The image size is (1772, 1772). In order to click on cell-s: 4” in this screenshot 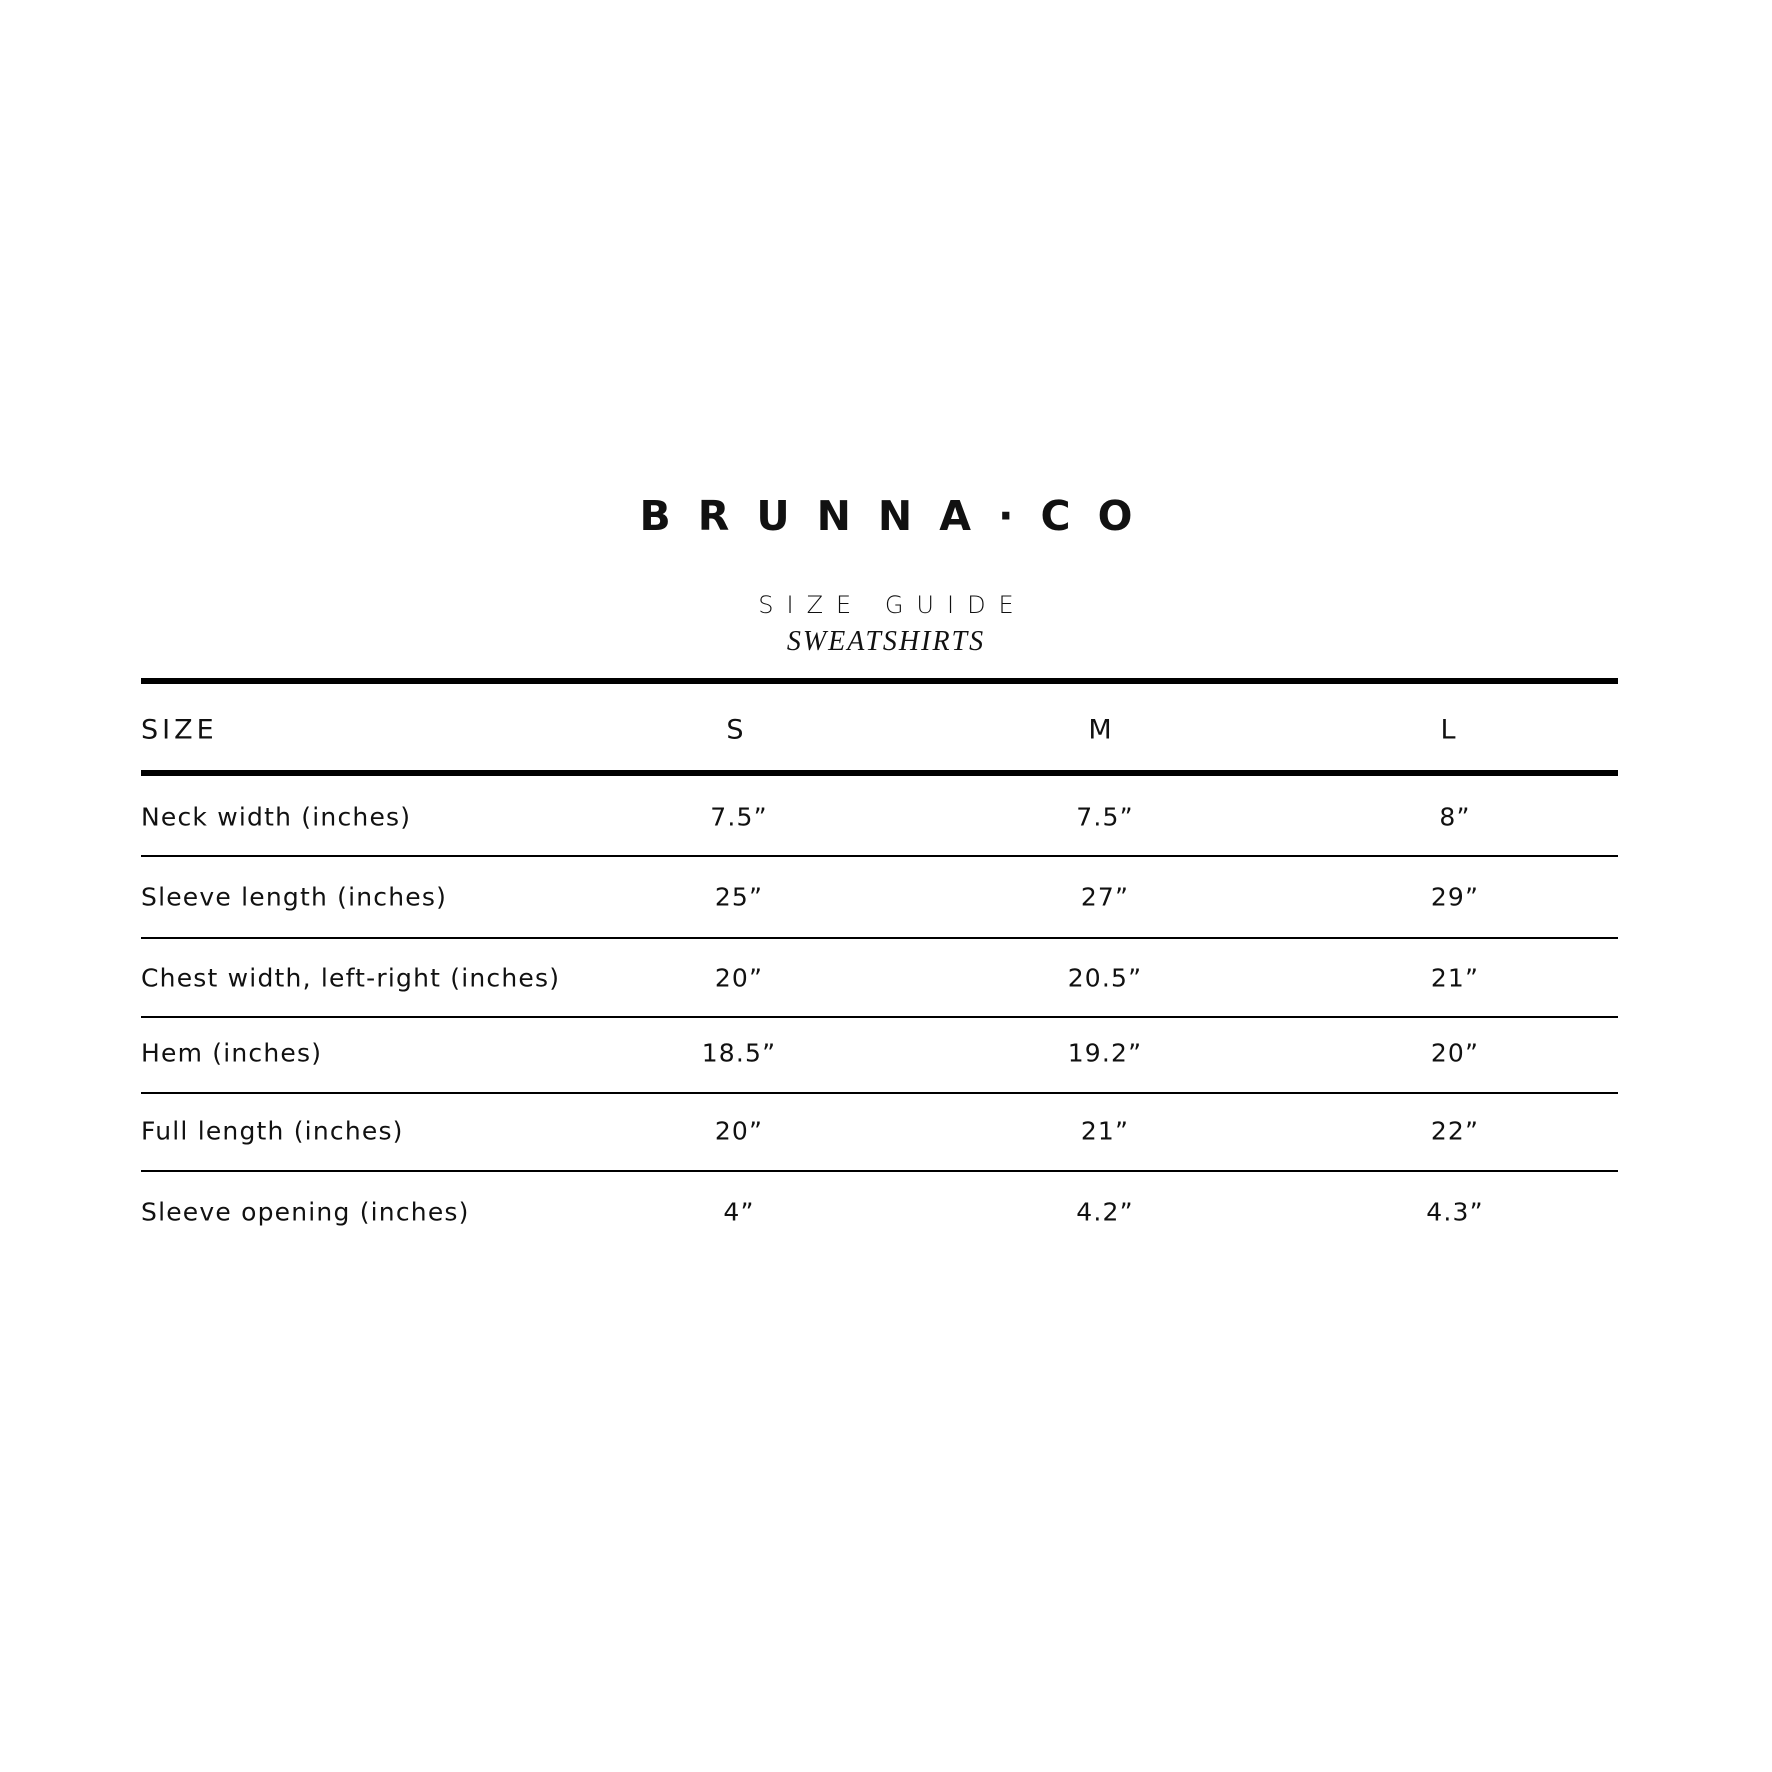, I will do `click(739, 1212)`.